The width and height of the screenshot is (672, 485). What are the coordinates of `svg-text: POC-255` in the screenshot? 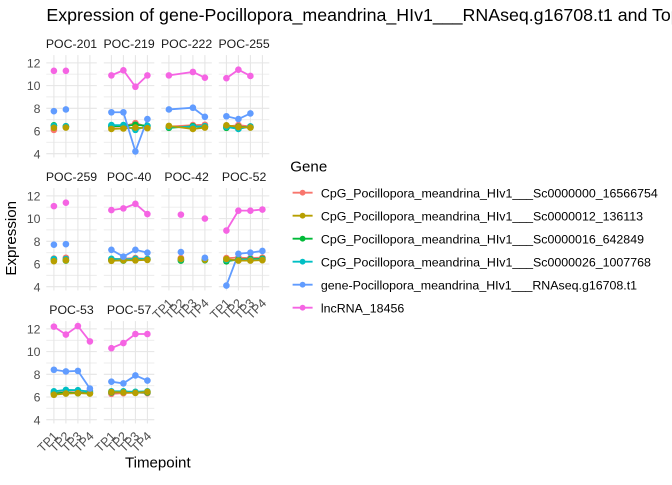 It's located at (243, 44).